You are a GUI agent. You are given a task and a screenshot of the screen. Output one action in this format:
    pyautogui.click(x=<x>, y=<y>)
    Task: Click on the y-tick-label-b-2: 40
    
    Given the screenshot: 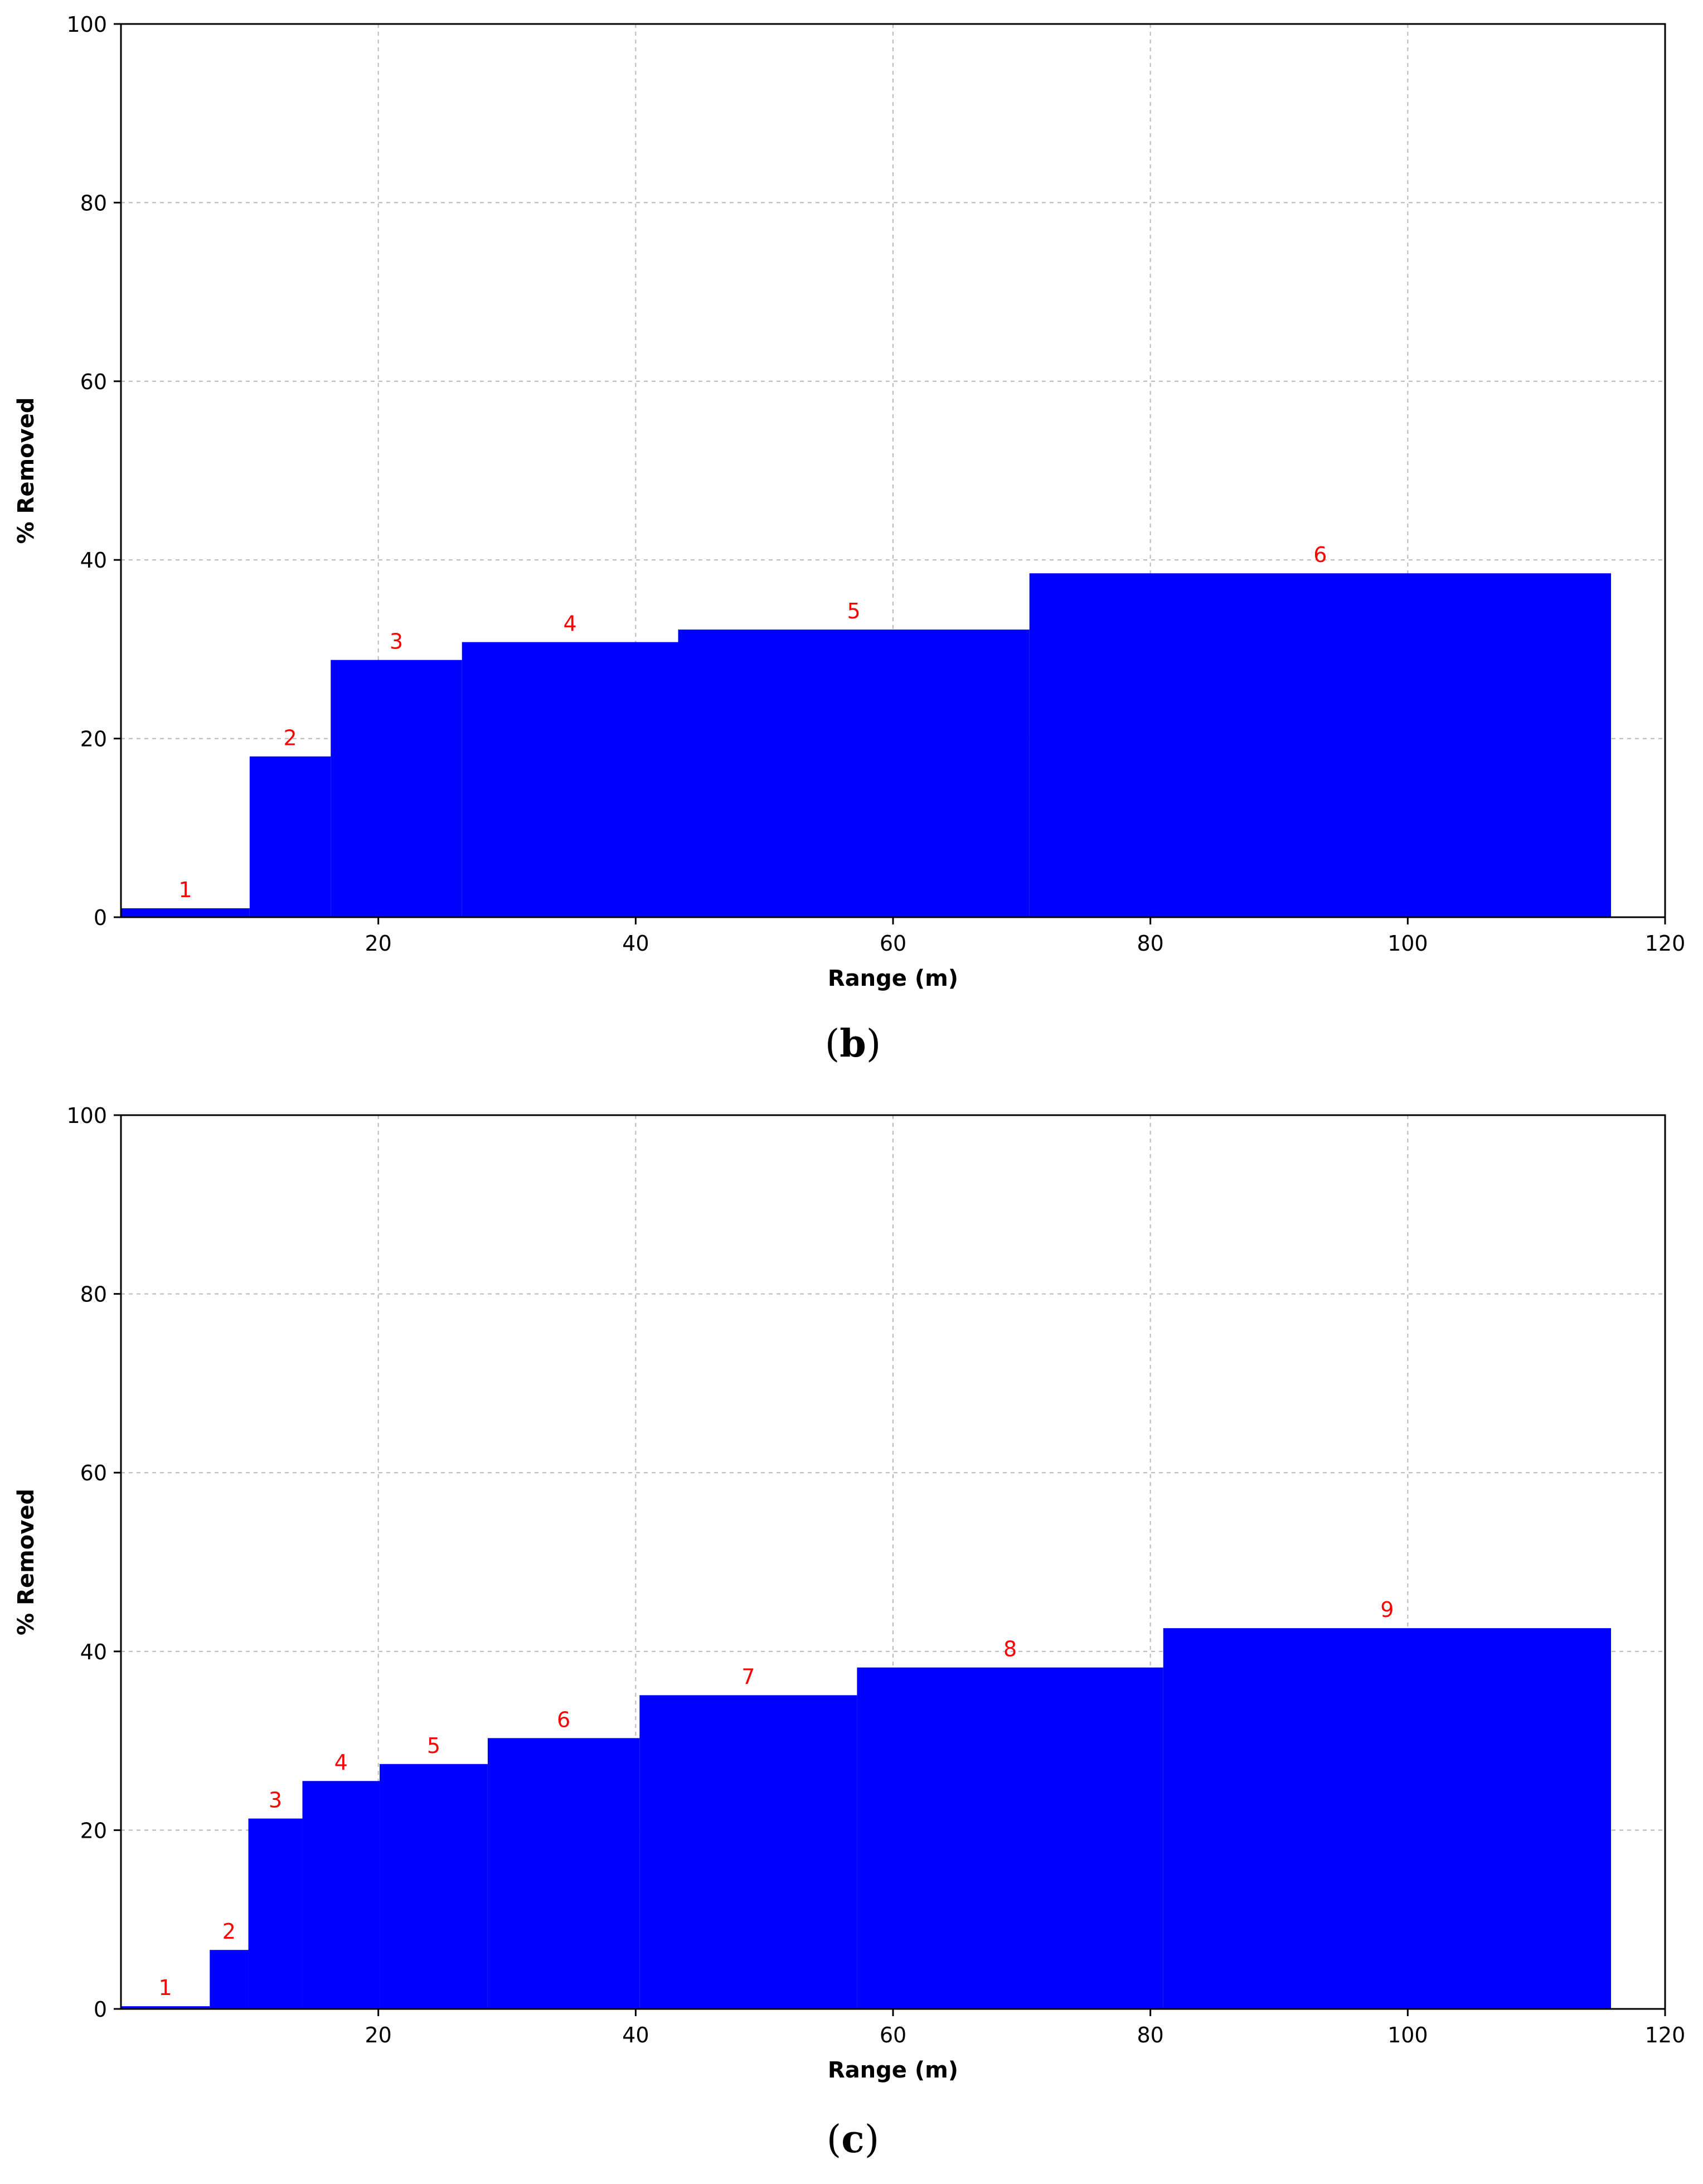 What is the action you would take?
    pyautogui.click(x=94, y=560)
    